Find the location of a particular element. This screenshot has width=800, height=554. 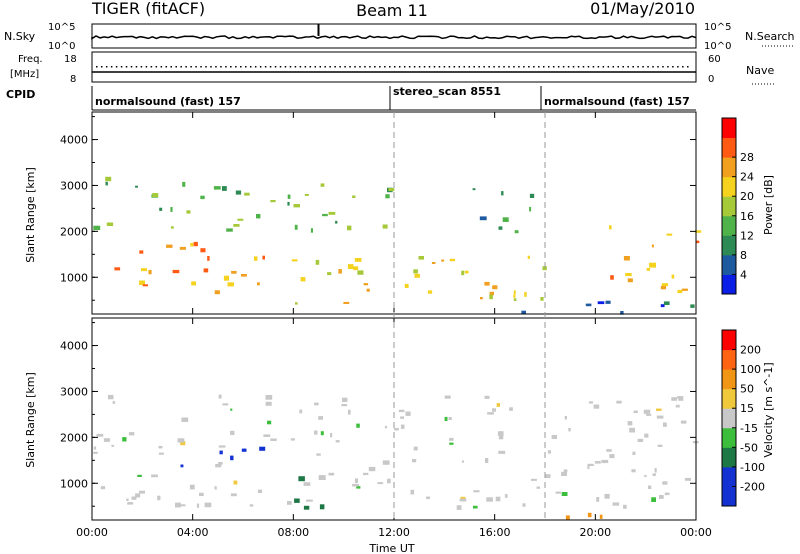

x-tick-label: 00:00 is located at coordinates (92, 532).